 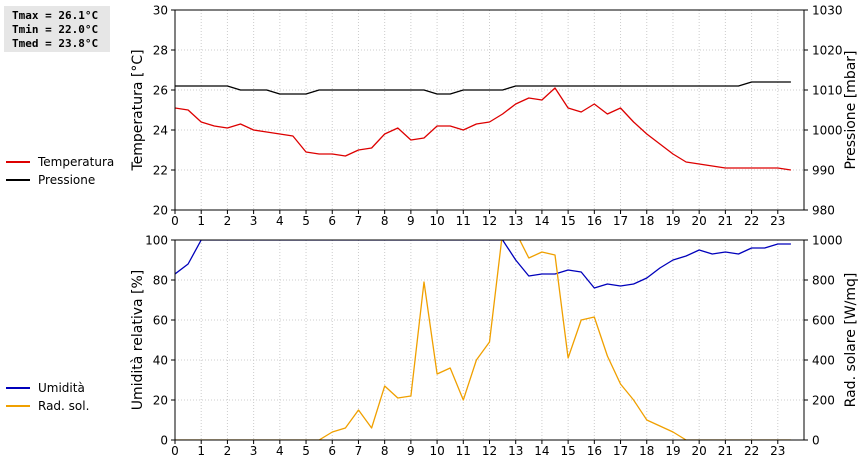 I want to click on y-tick-label: 24, so click(x=160, y=131).